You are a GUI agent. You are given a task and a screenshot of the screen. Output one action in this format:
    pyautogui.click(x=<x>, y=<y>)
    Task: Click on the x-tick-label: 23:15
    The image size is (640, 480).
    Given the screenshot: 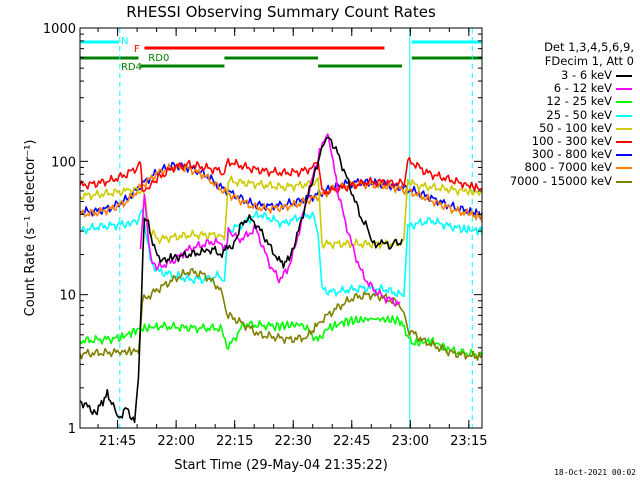 What is the action you would take?
    pyautogui.click(x=468, y=441)
    